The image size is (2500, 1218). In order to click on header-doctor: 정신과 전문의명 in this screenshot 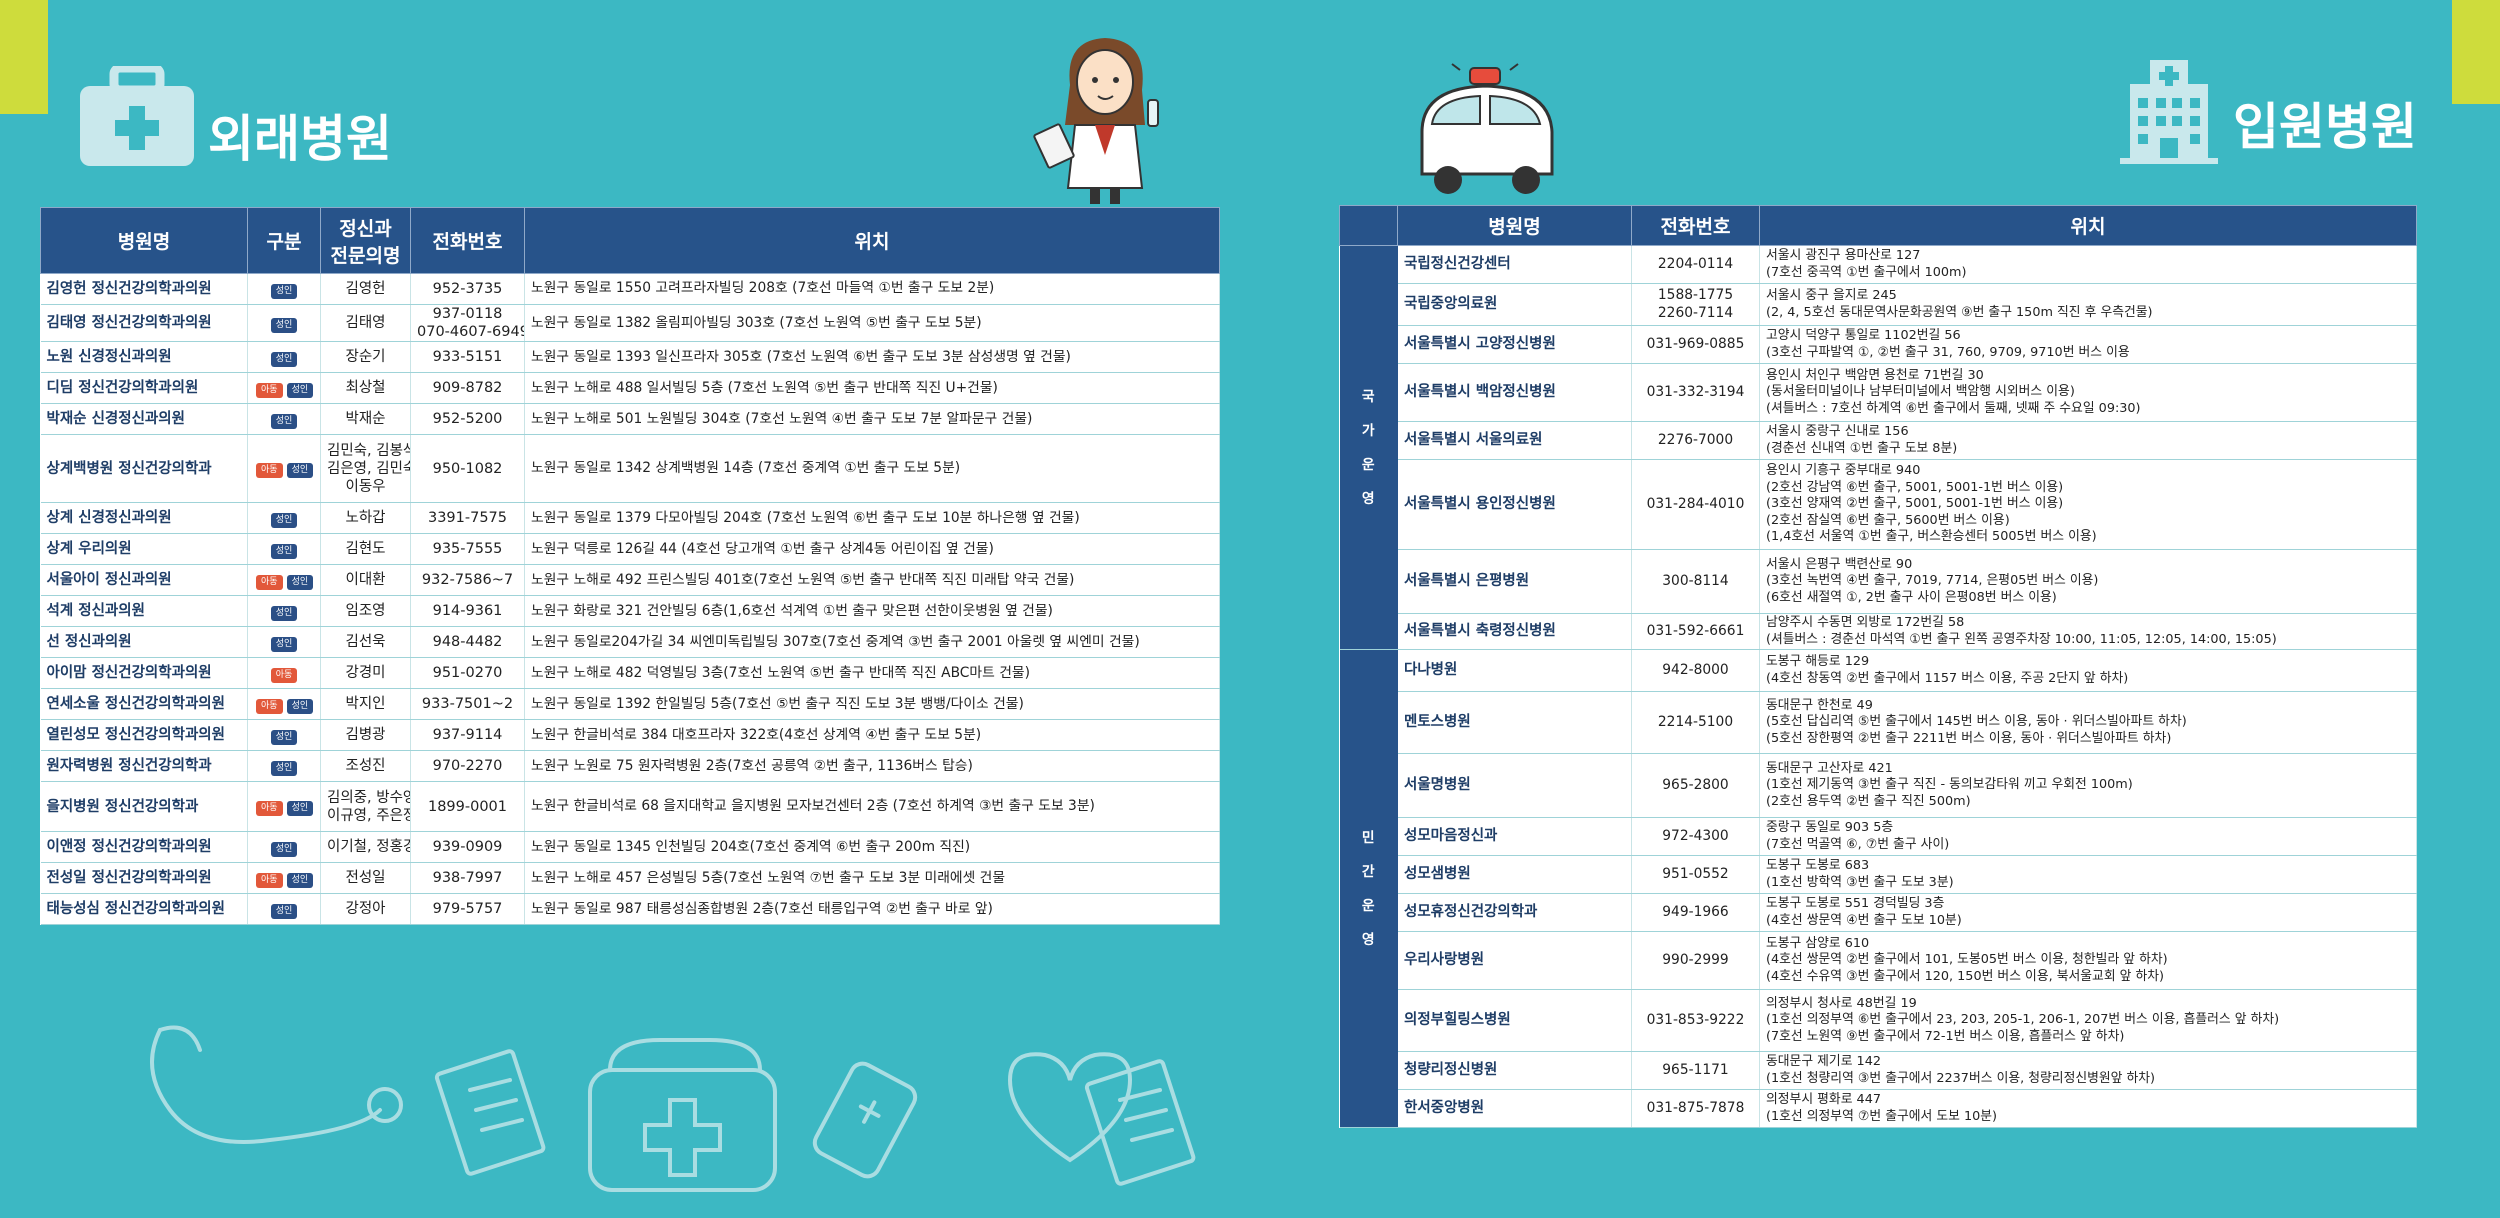, I will do `click(365, 240)`.